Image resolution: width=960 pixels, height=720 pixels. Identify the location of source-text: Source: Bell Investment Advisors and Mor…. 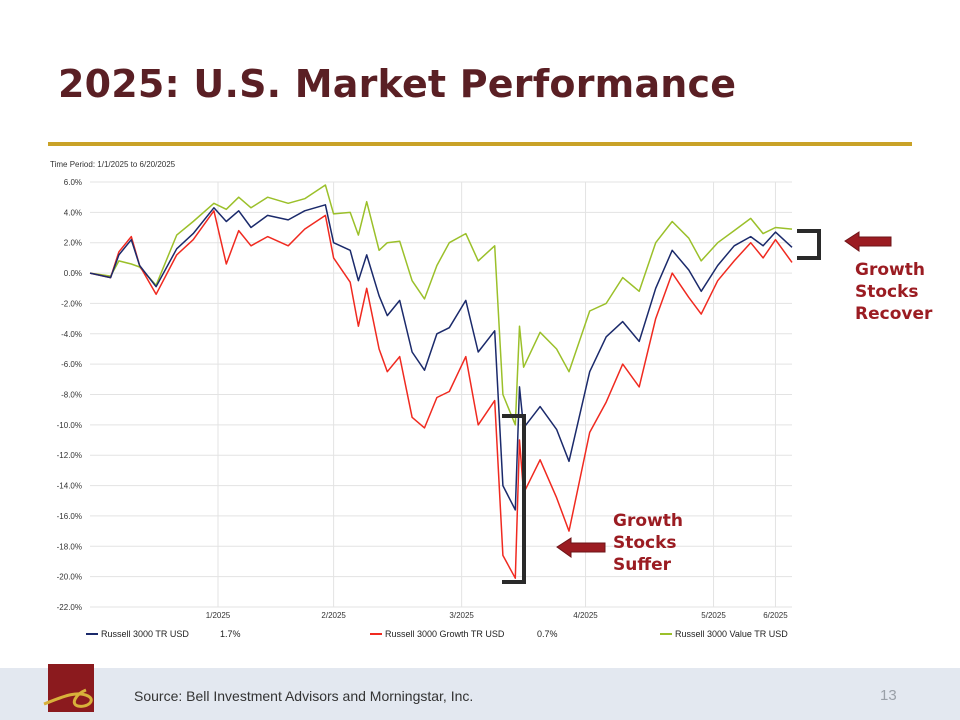
(304, 696).